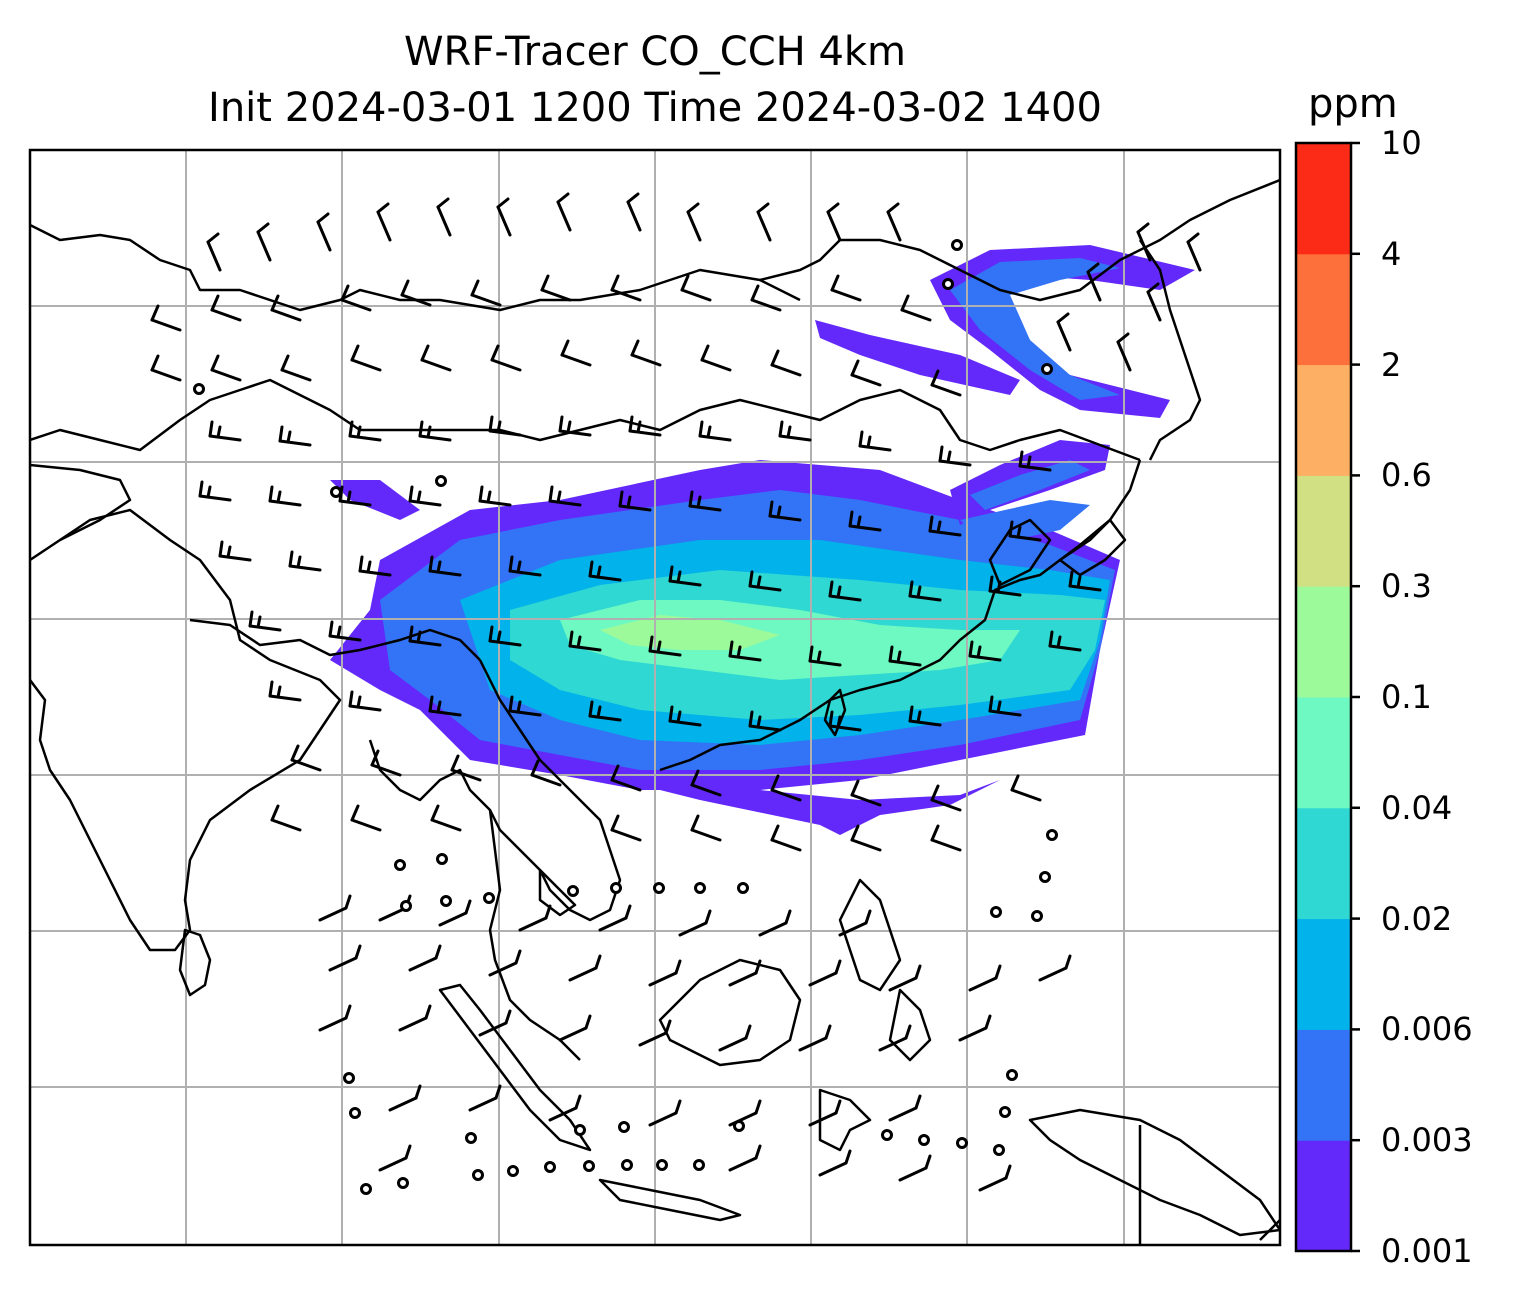 Image resolution: width=1528 pixels, height=1306 pixels. Describe the element at coordinates (1427, 1029) in the screenshot. I see `colorbar-tick-label: 0.006` at that location.